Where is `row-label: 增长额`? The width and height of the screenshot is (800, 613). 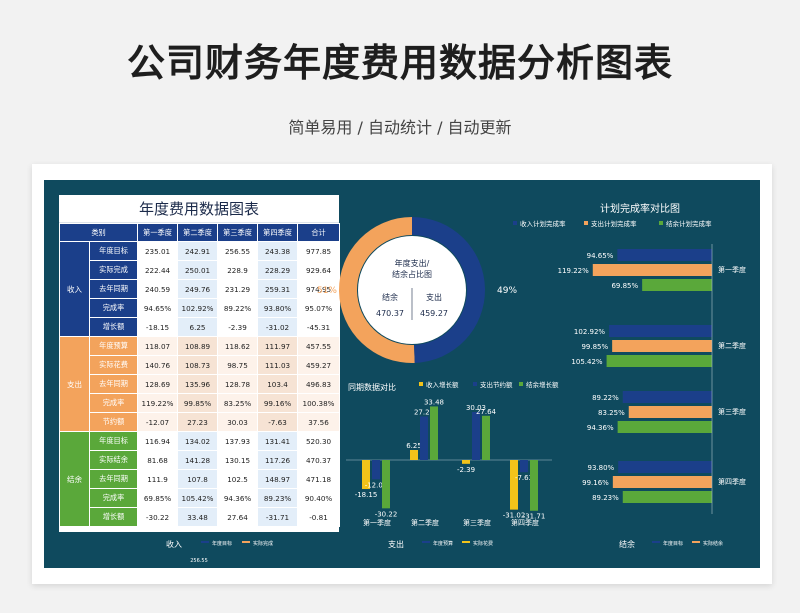 row-label: 增长额 is located at coordinates (113, 517).